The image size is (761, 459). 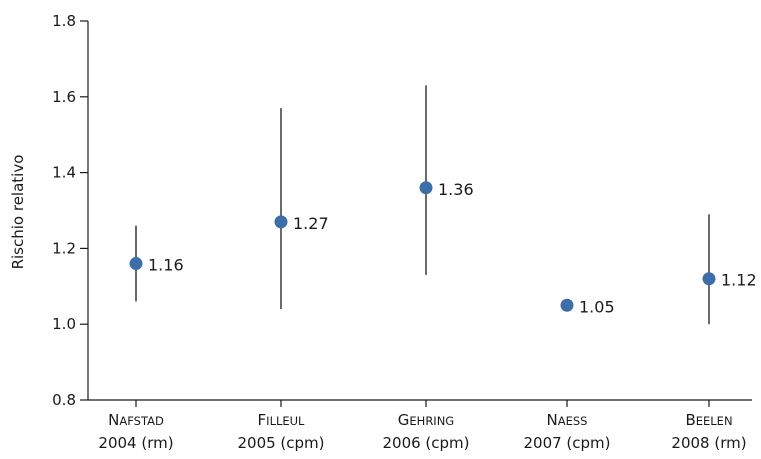 What do you see at coordinates (280, 443) in the screenshot?
I see `x-tick-sublabel: 2005 (cpm)` at bounding box center [280, 443].